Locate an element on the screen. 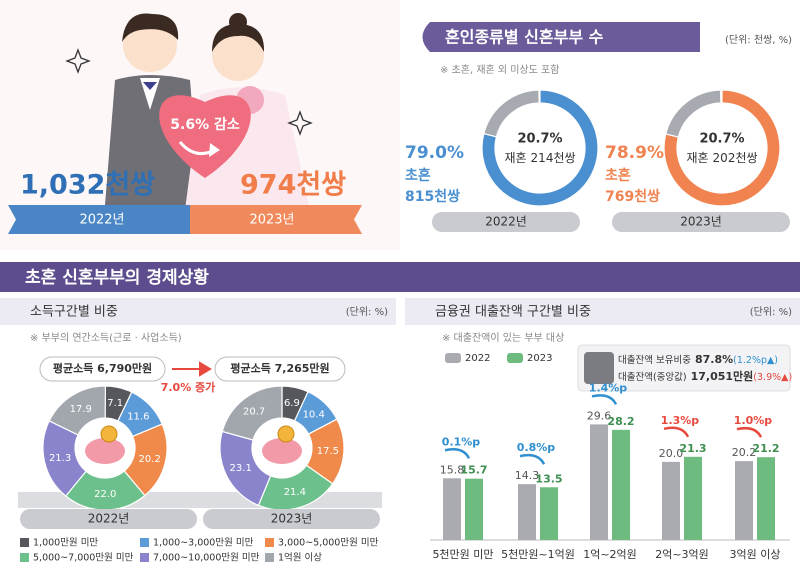 The height and width of the screenshot is (568, 800). info-line: 대출잔액 보유비중 87.8%(1.2%p▲) is located at coordinates (698, 359).